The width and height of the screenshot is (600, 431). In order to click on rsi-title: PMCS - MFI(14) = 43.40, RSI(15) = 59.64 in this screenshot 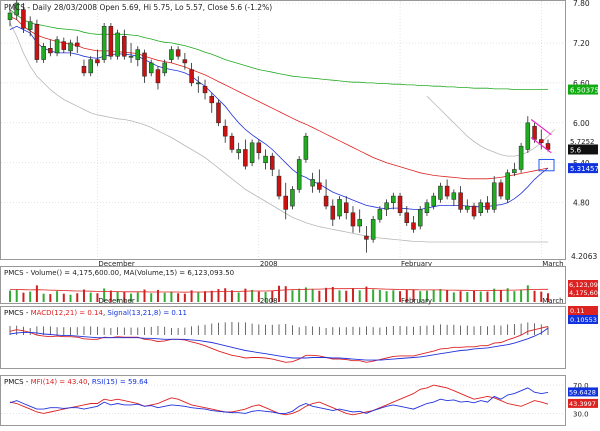, I will do `click(76, 382)`.